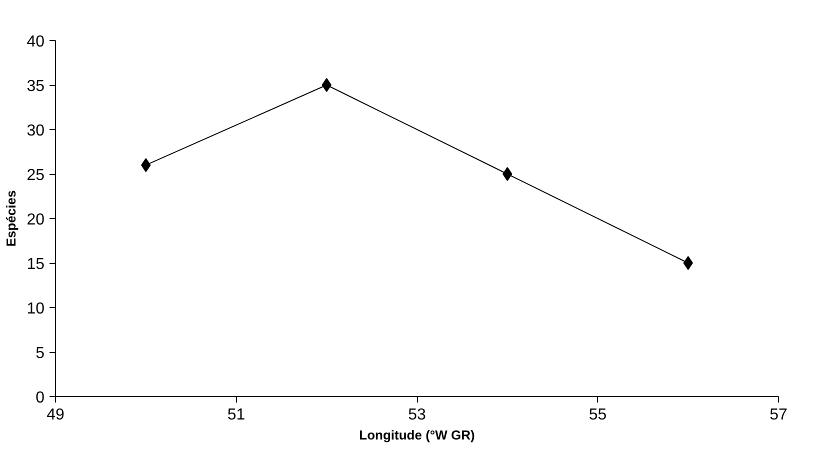 The width and height of the screenshot is (816, 453). I want to click on y-axis-title: Espécies, so click(11, 218).